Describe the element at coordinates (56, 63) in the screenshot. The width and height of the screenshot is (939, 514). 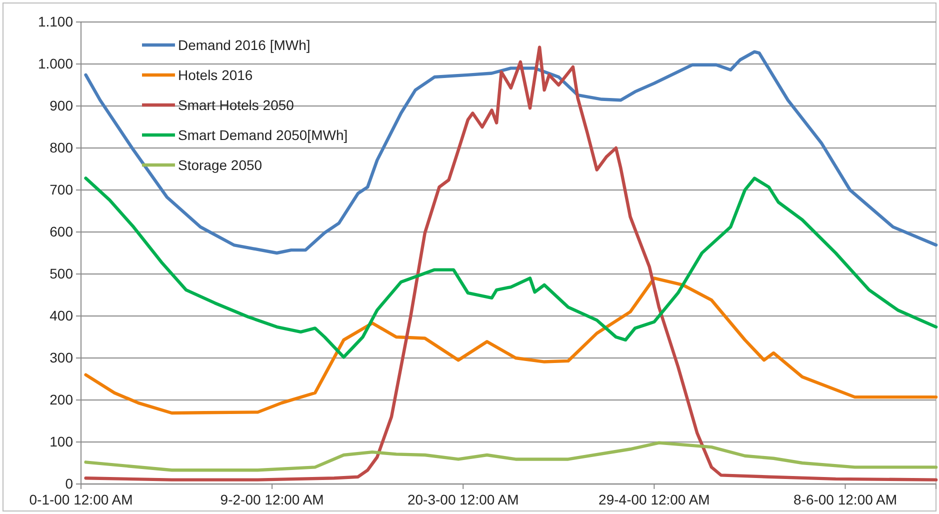
I see `y-tick-label: 1.000` at that location.